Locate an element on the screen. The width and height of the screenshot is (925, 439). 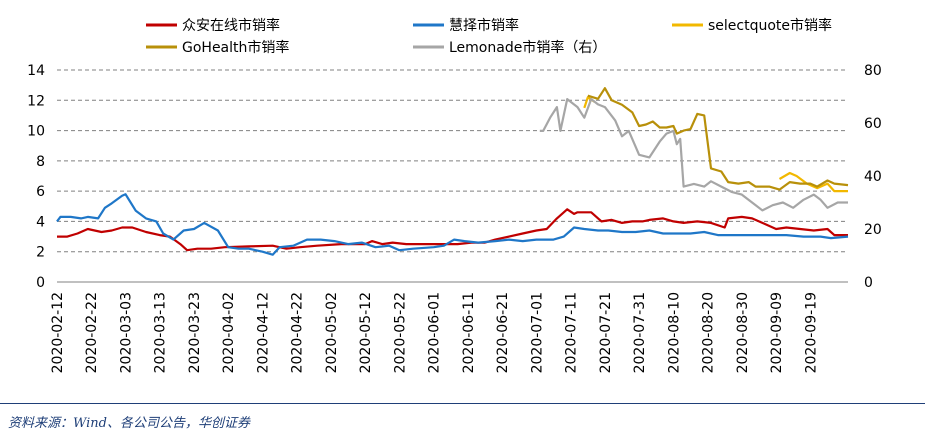
legend-label: GoHealth市销率 is located at coordinates (235, 47).